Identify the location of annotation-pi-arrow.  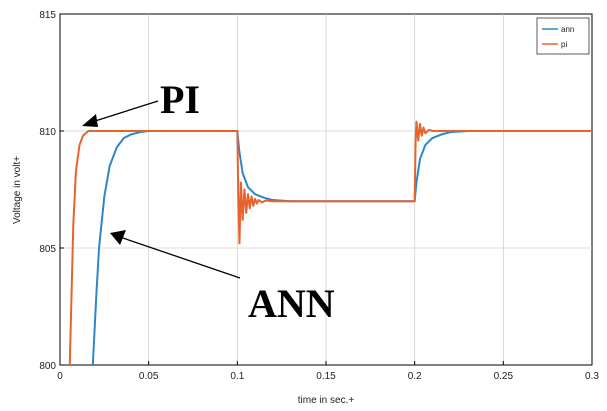
(125, 111).